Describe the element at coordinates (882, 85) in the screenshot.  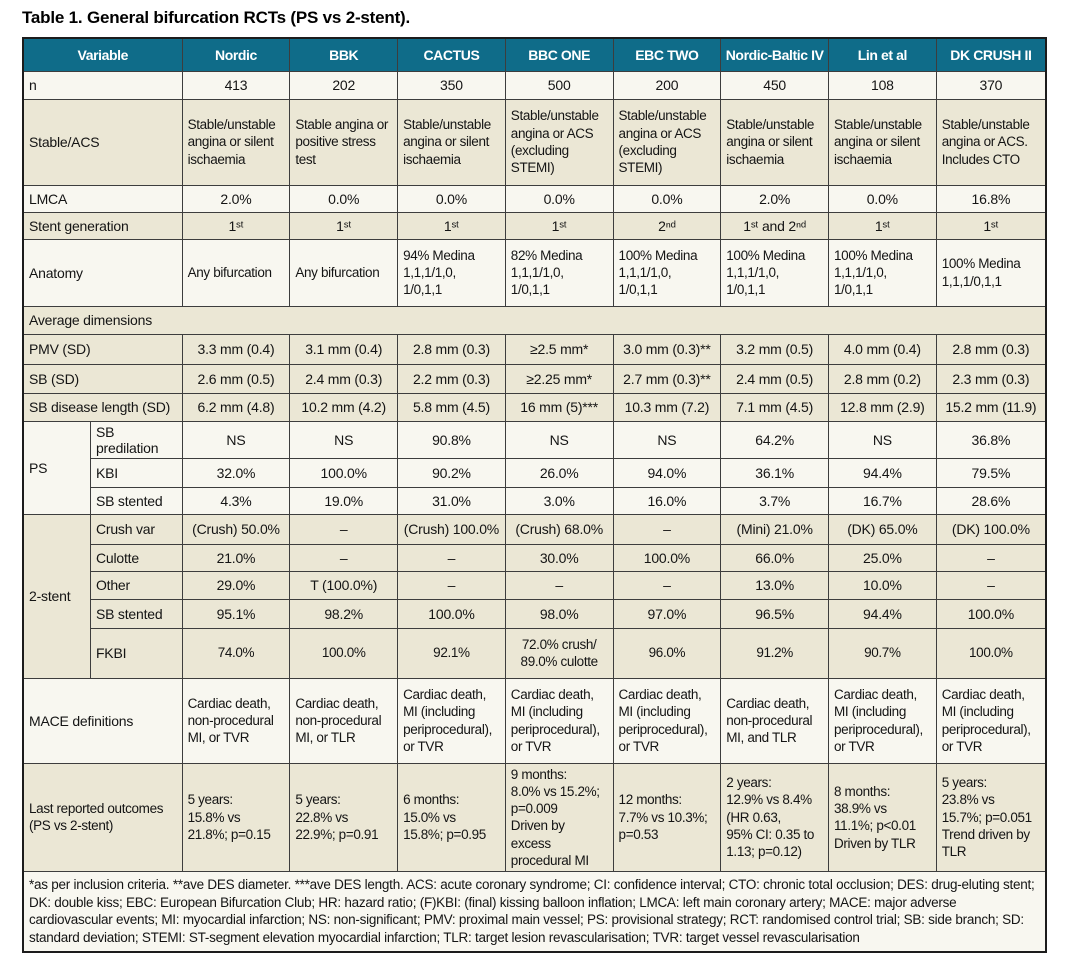
I see `cell-value: 108` at that location.